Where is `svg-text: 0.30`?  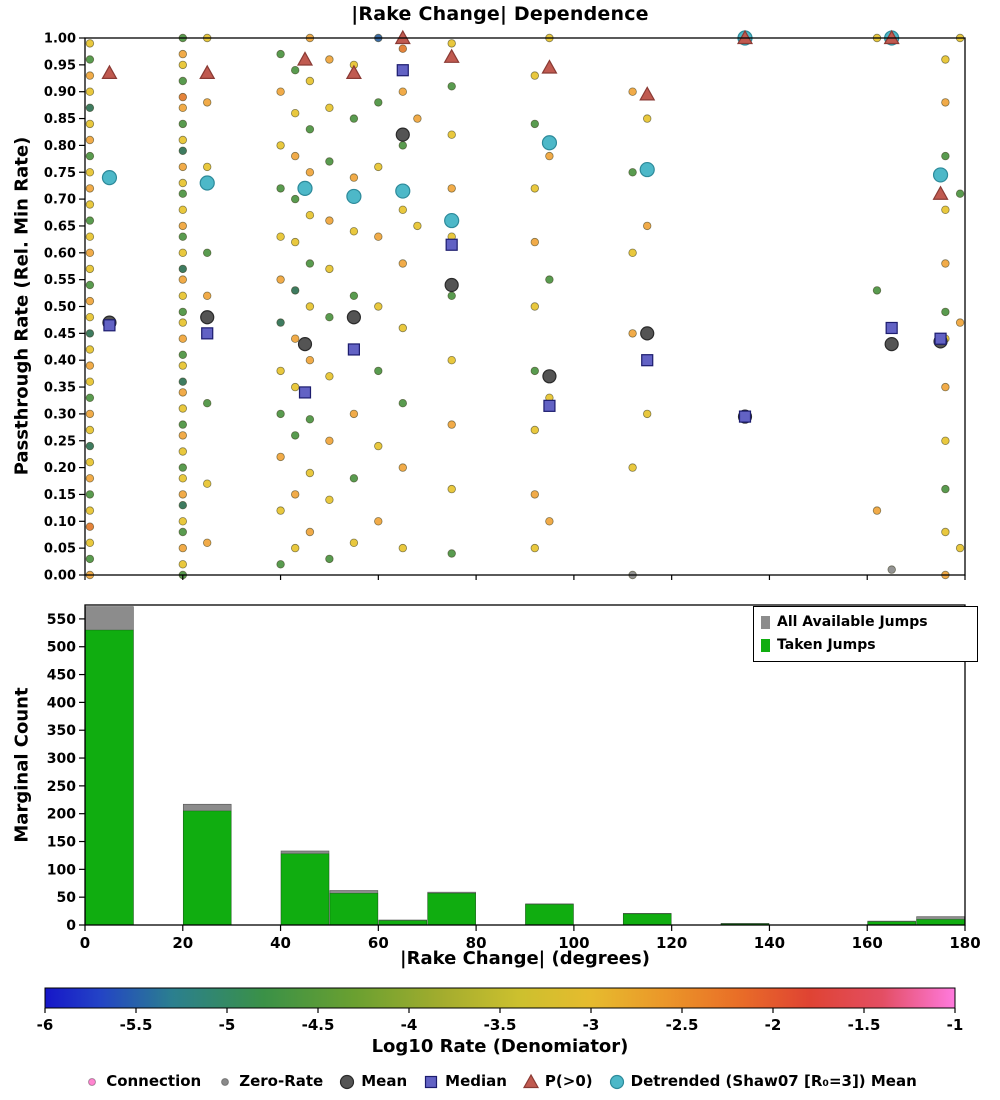
svg-text: 0.30 is located at coordinates (60, 414).